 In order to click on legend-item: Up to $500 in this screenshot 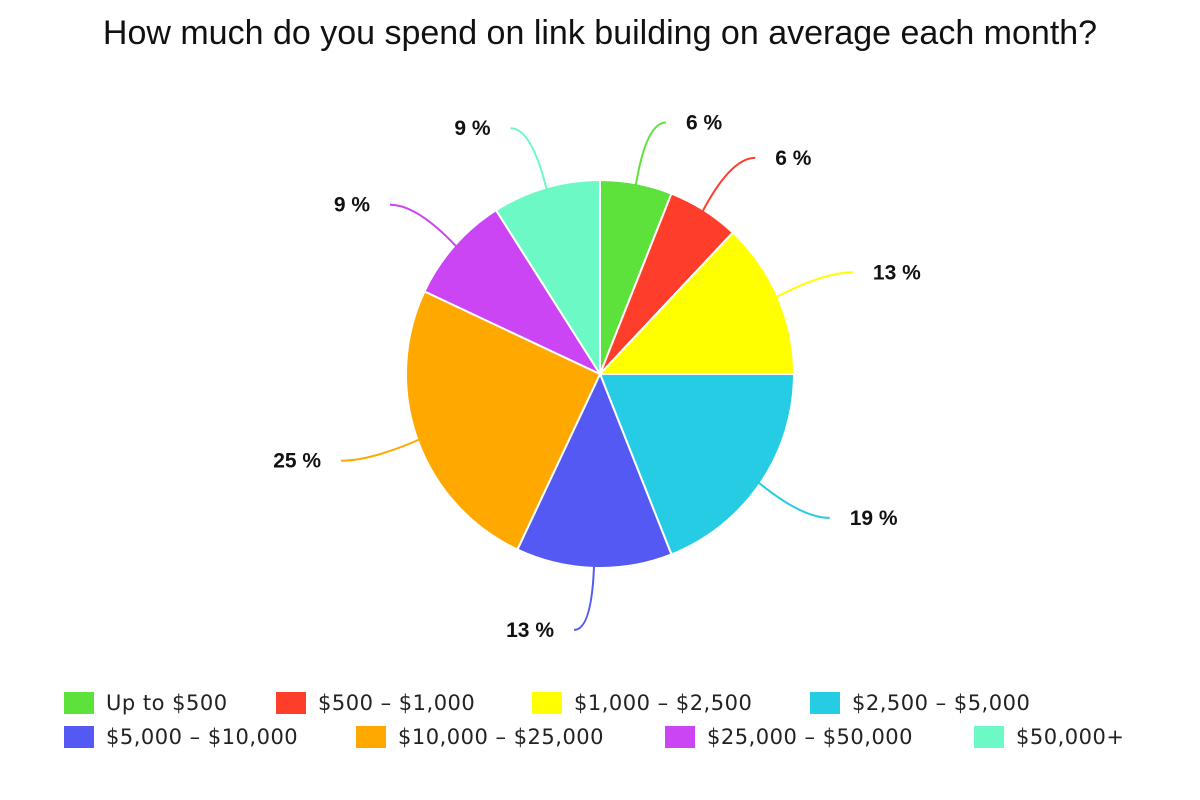, I will do `click(170, 703)`.